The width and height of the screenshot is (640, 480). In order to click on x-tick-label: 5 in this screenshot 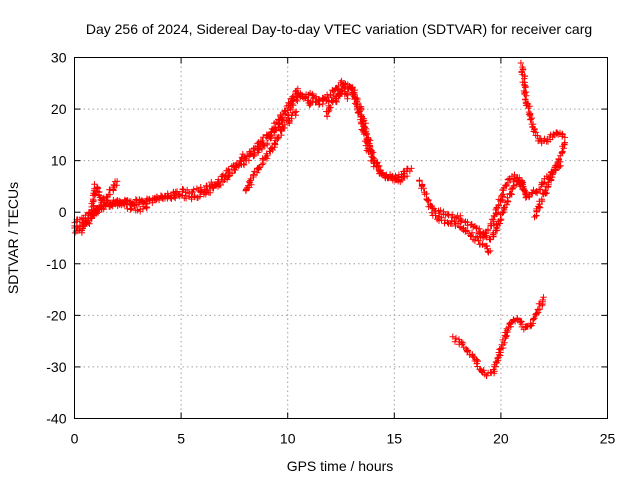, I will do `click(181, 439)`.